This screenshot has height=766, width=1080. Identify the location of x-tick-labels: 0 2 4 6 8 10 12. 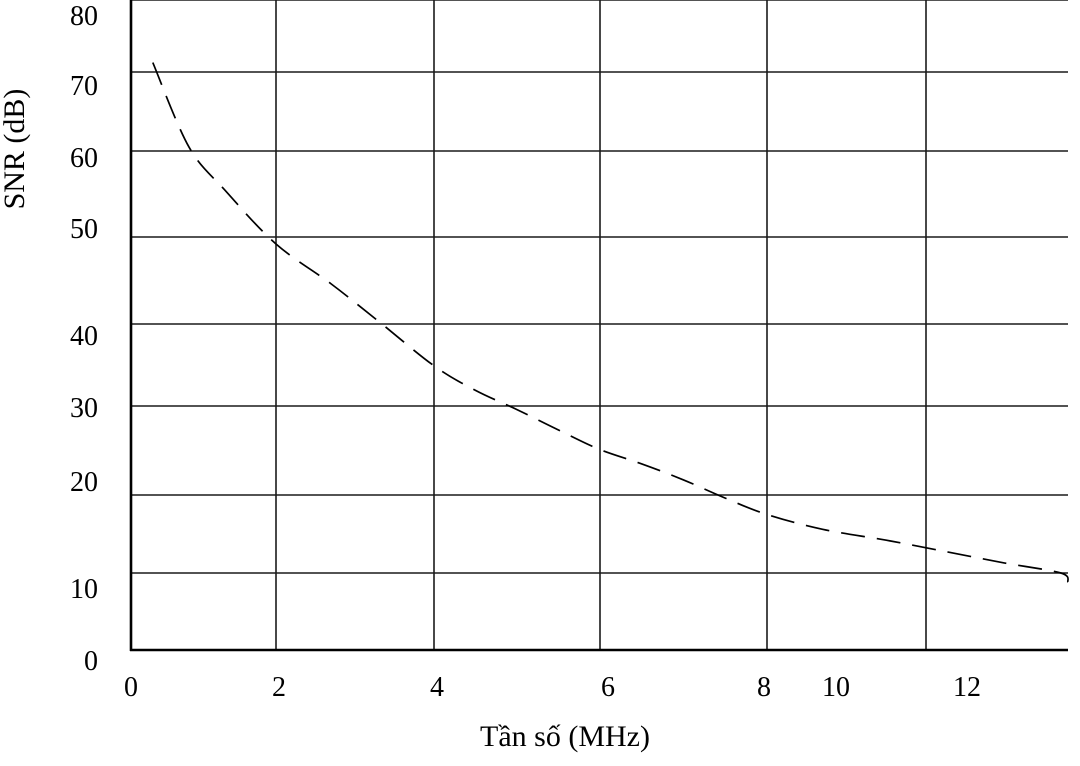
(552, 687).